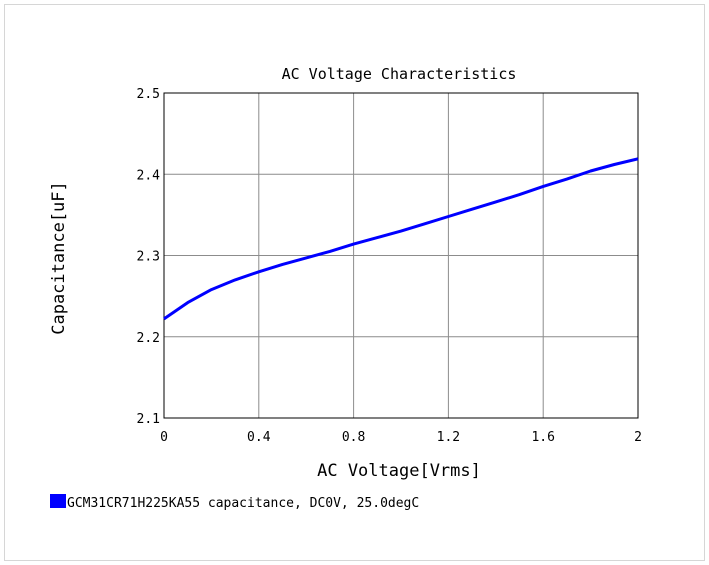  Describe the element at coordinates (148, 419) in the screenshot. I see `y-tick-label: 2.1` at that location.